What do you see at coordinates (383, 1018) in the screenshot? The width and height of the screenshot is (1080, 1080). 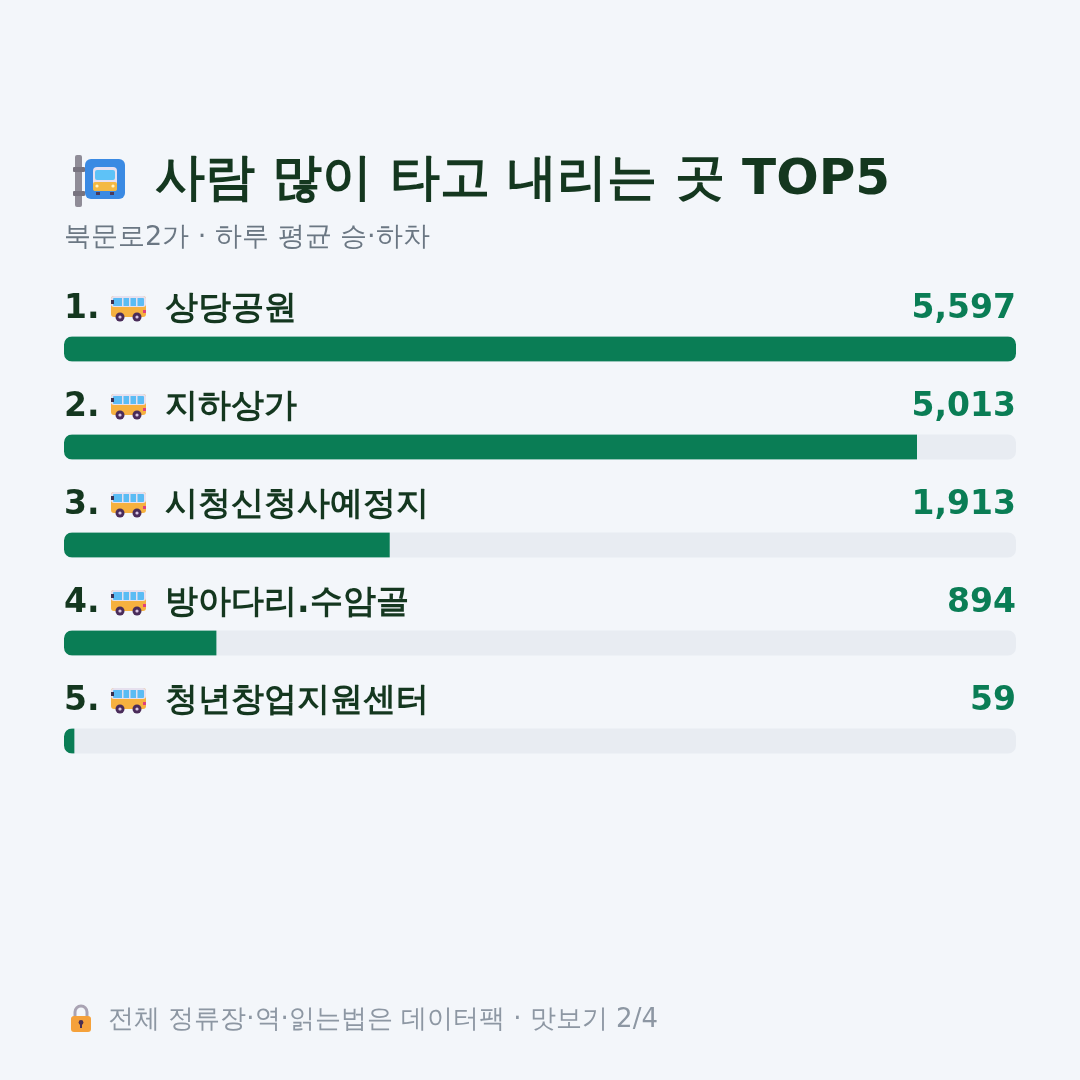 I see `text: 전체 정류장·역·읽는법은 데이터팩 · 맛보기 2/4` at bounding box center [383, 1018].